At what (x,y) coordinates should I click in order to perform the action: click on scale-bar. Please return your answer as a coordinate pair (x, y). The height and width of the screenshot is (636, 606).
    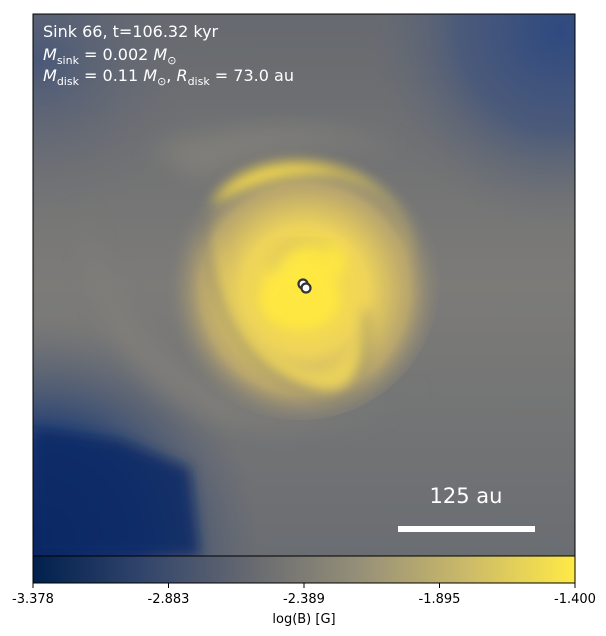
    Looking at the image, I should click on (466, 529).